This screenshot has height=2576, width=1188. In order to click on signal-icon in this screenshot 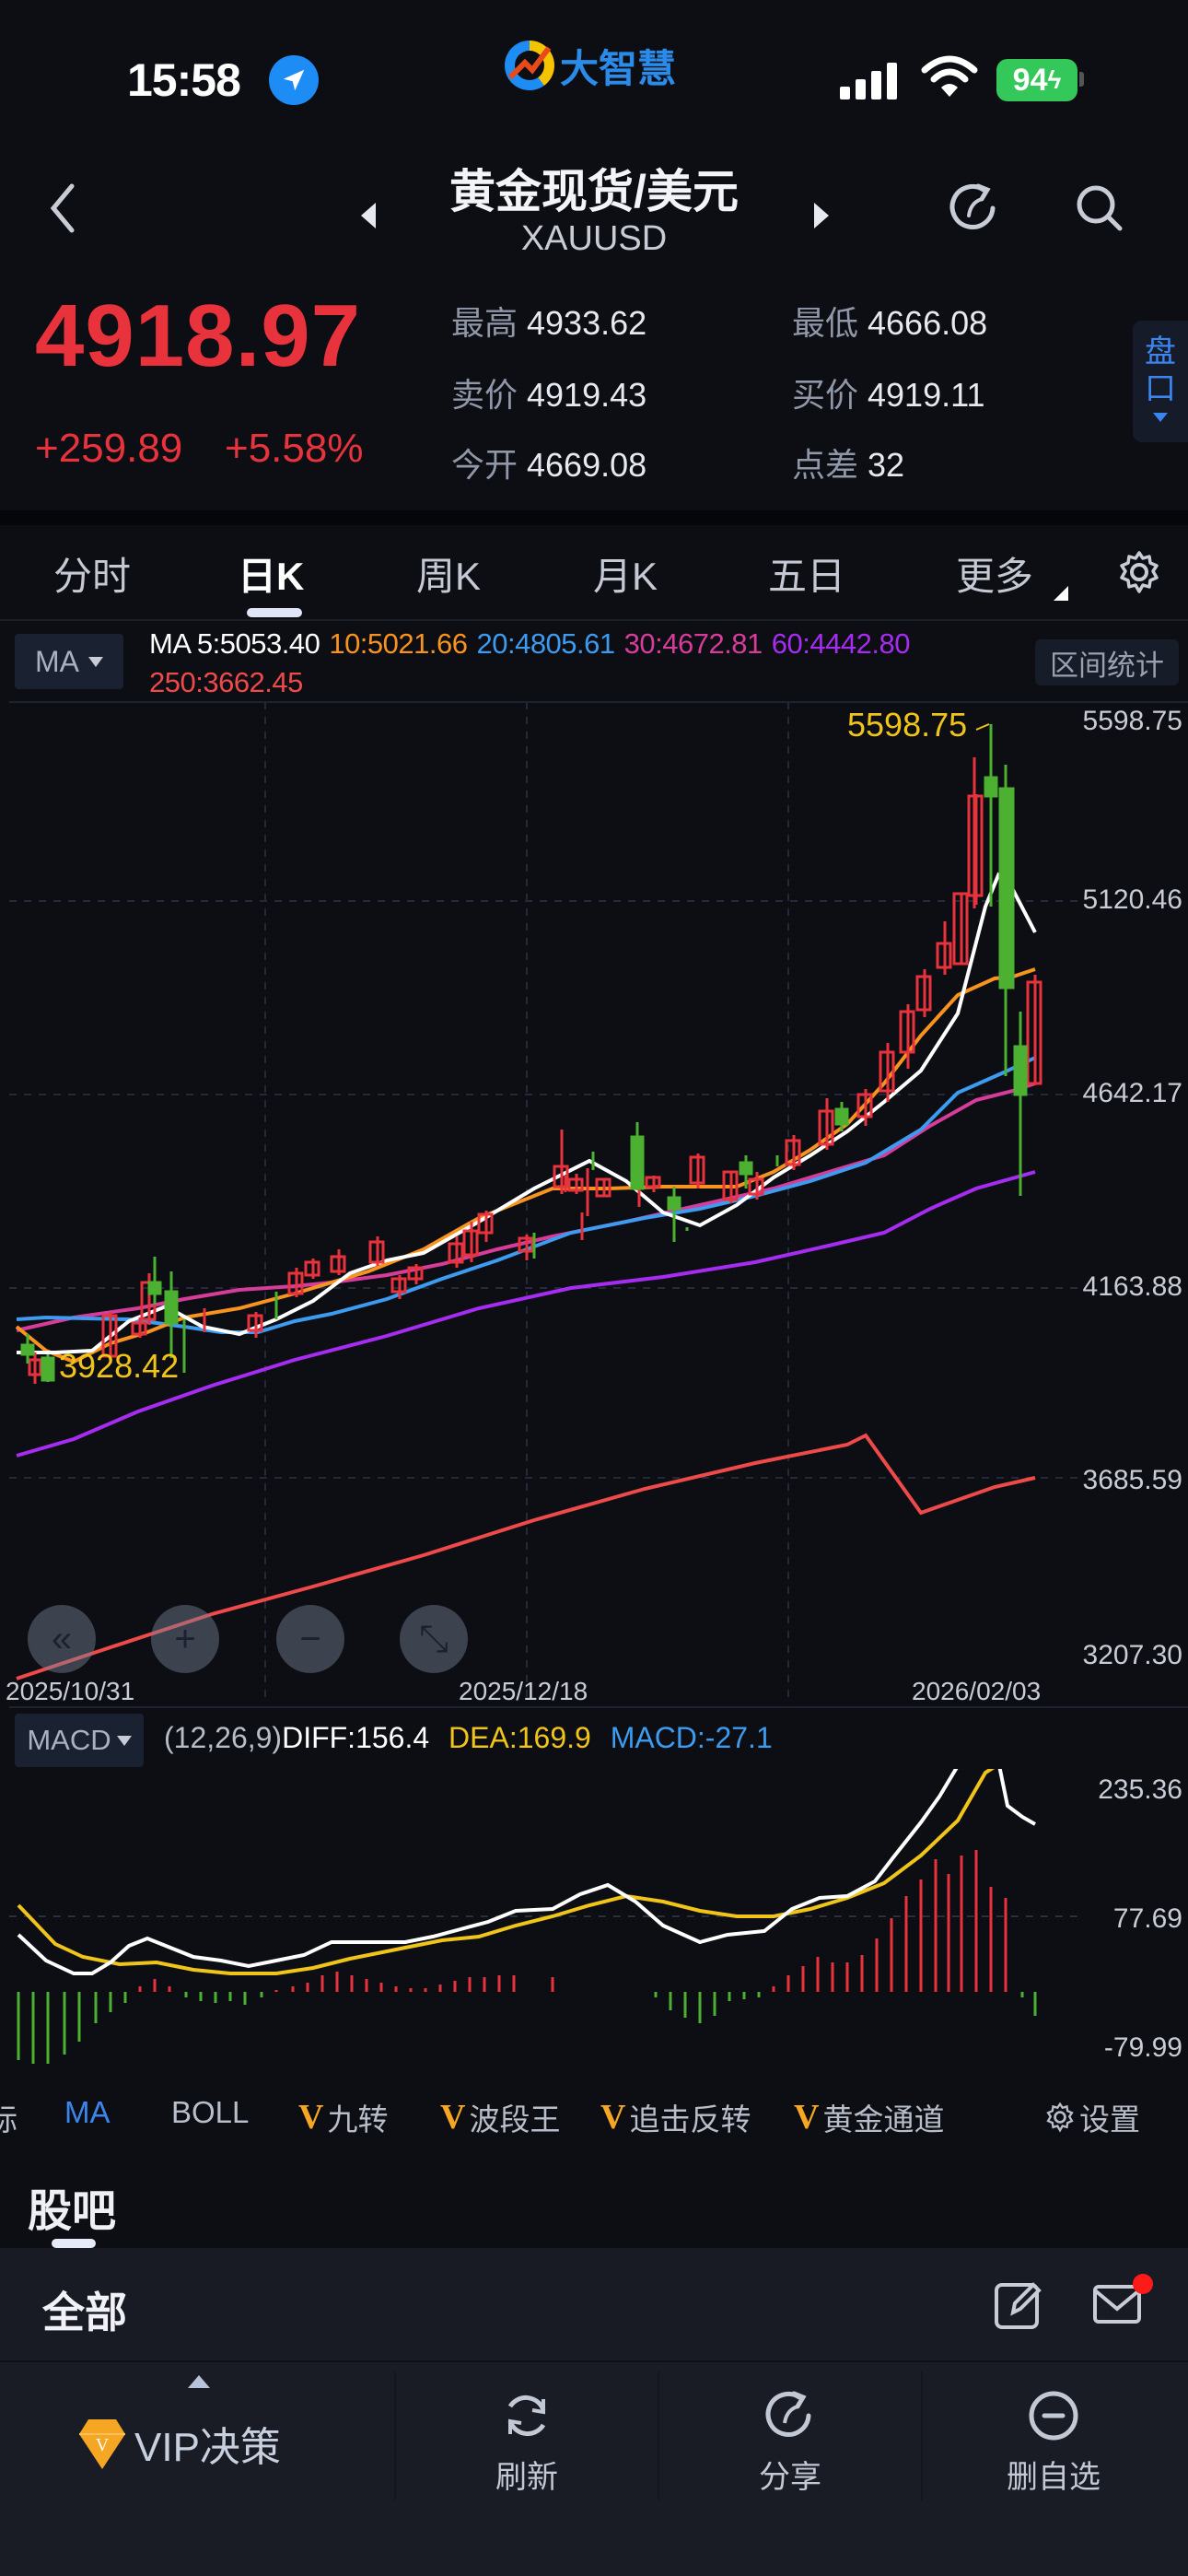, I will do `click(869, 80)`.